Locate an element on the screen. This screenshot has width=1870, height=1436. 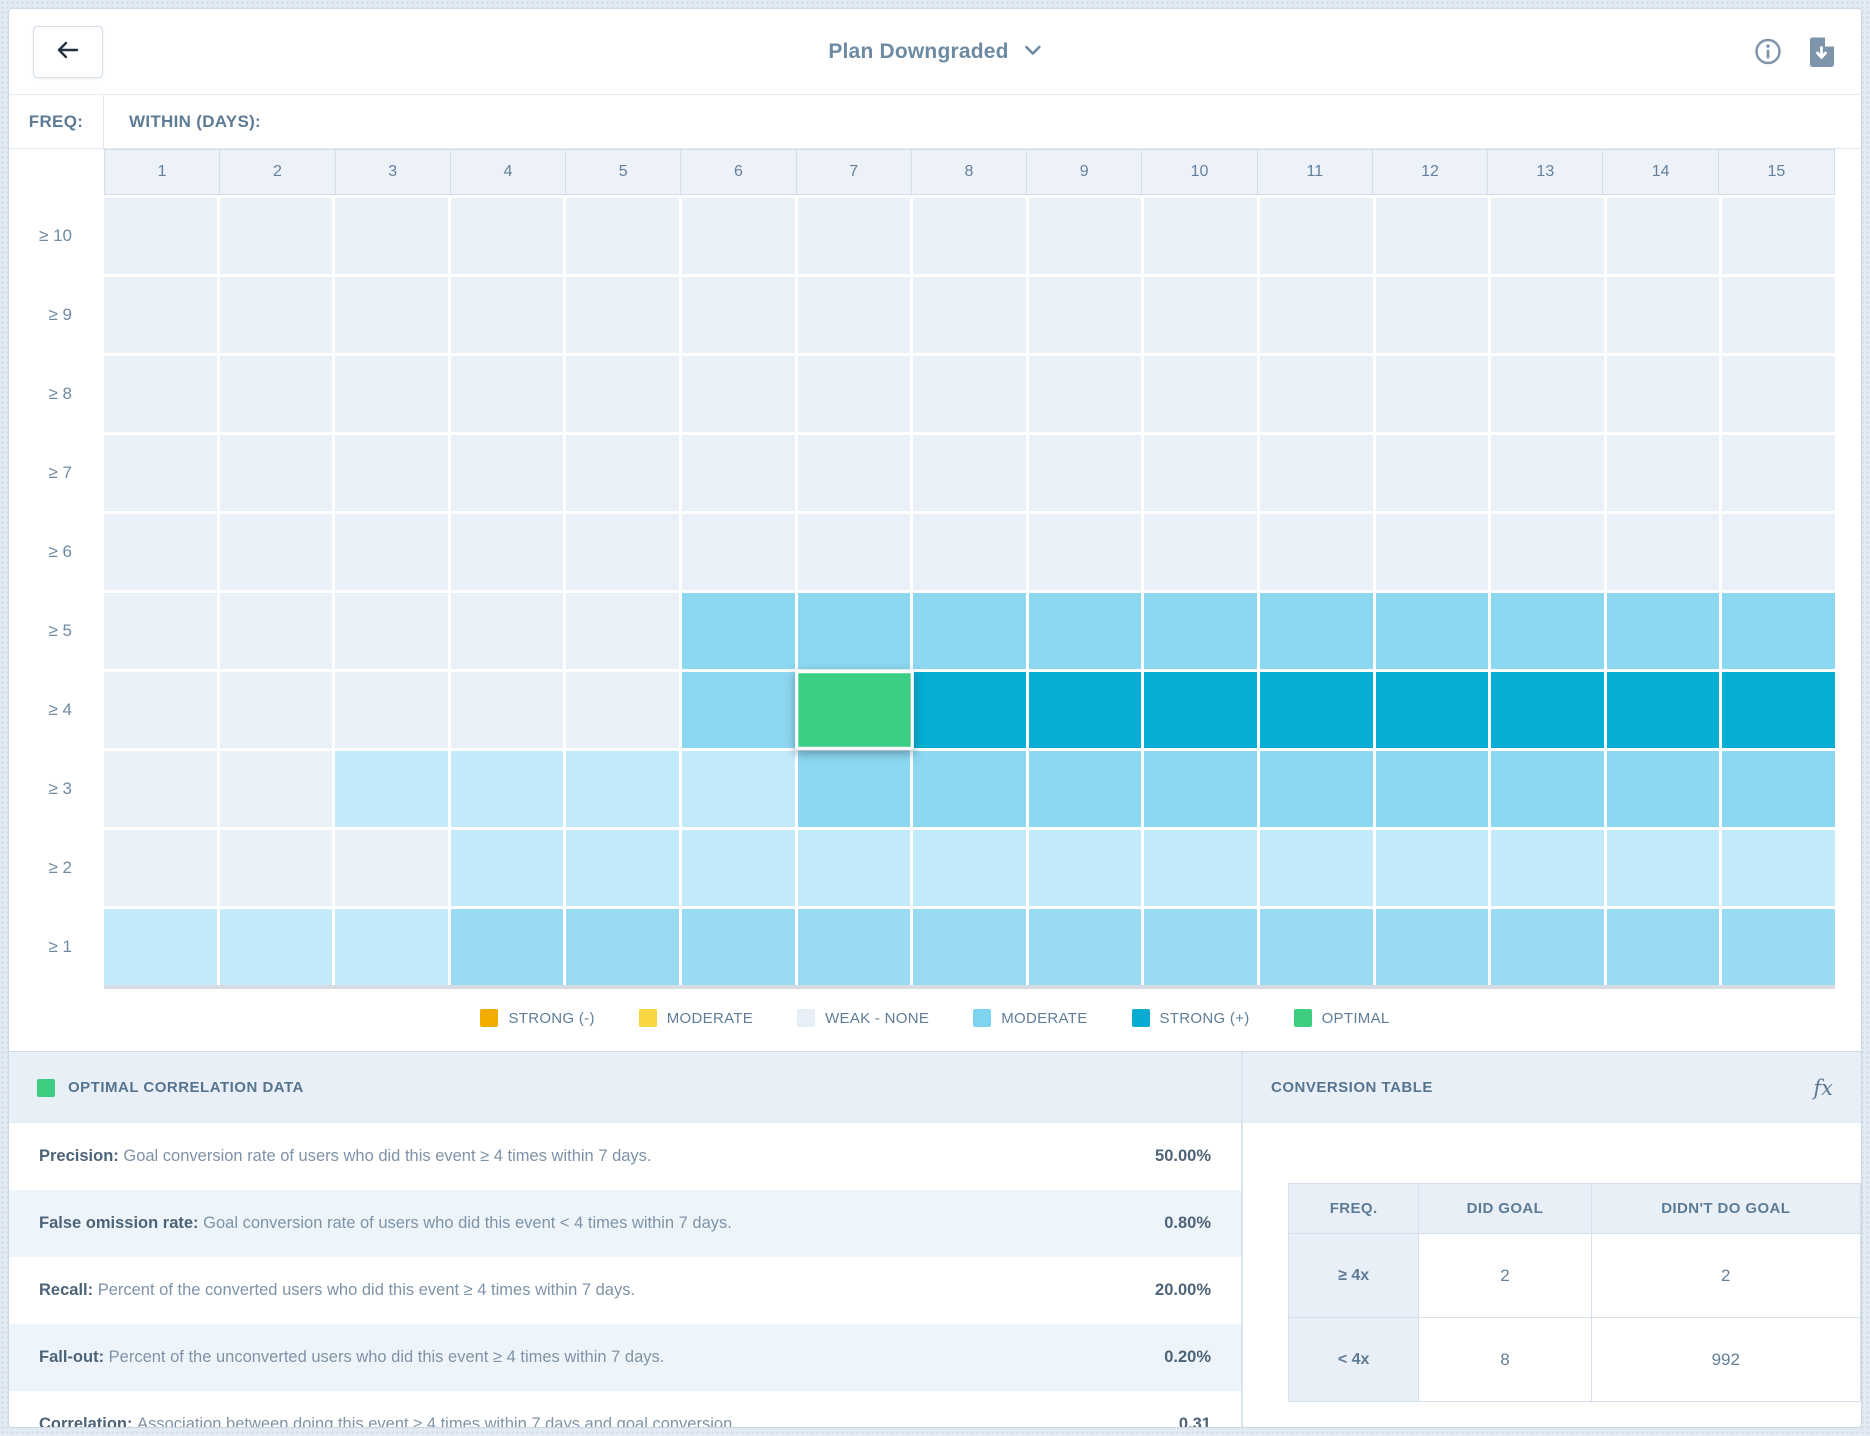
back-button is located at coordinates (68, 52).